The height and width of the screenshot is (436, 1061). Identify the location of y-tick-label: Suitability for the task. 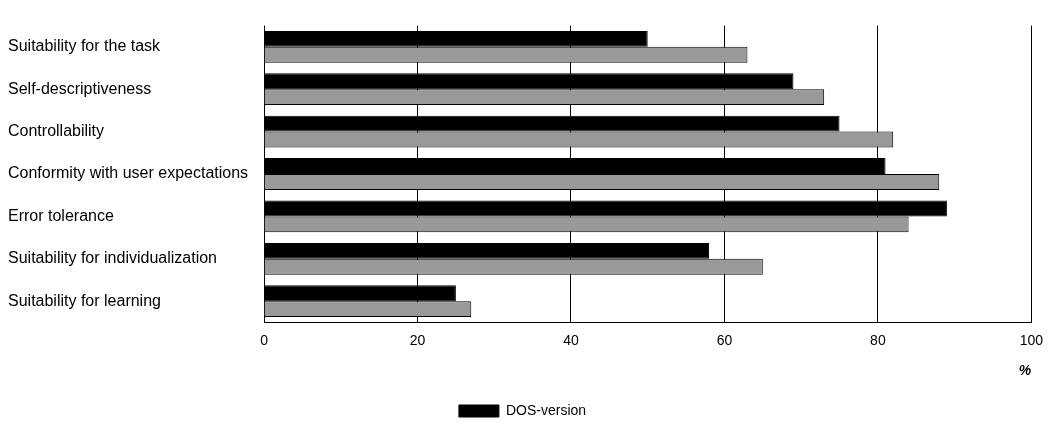
(85, 46).